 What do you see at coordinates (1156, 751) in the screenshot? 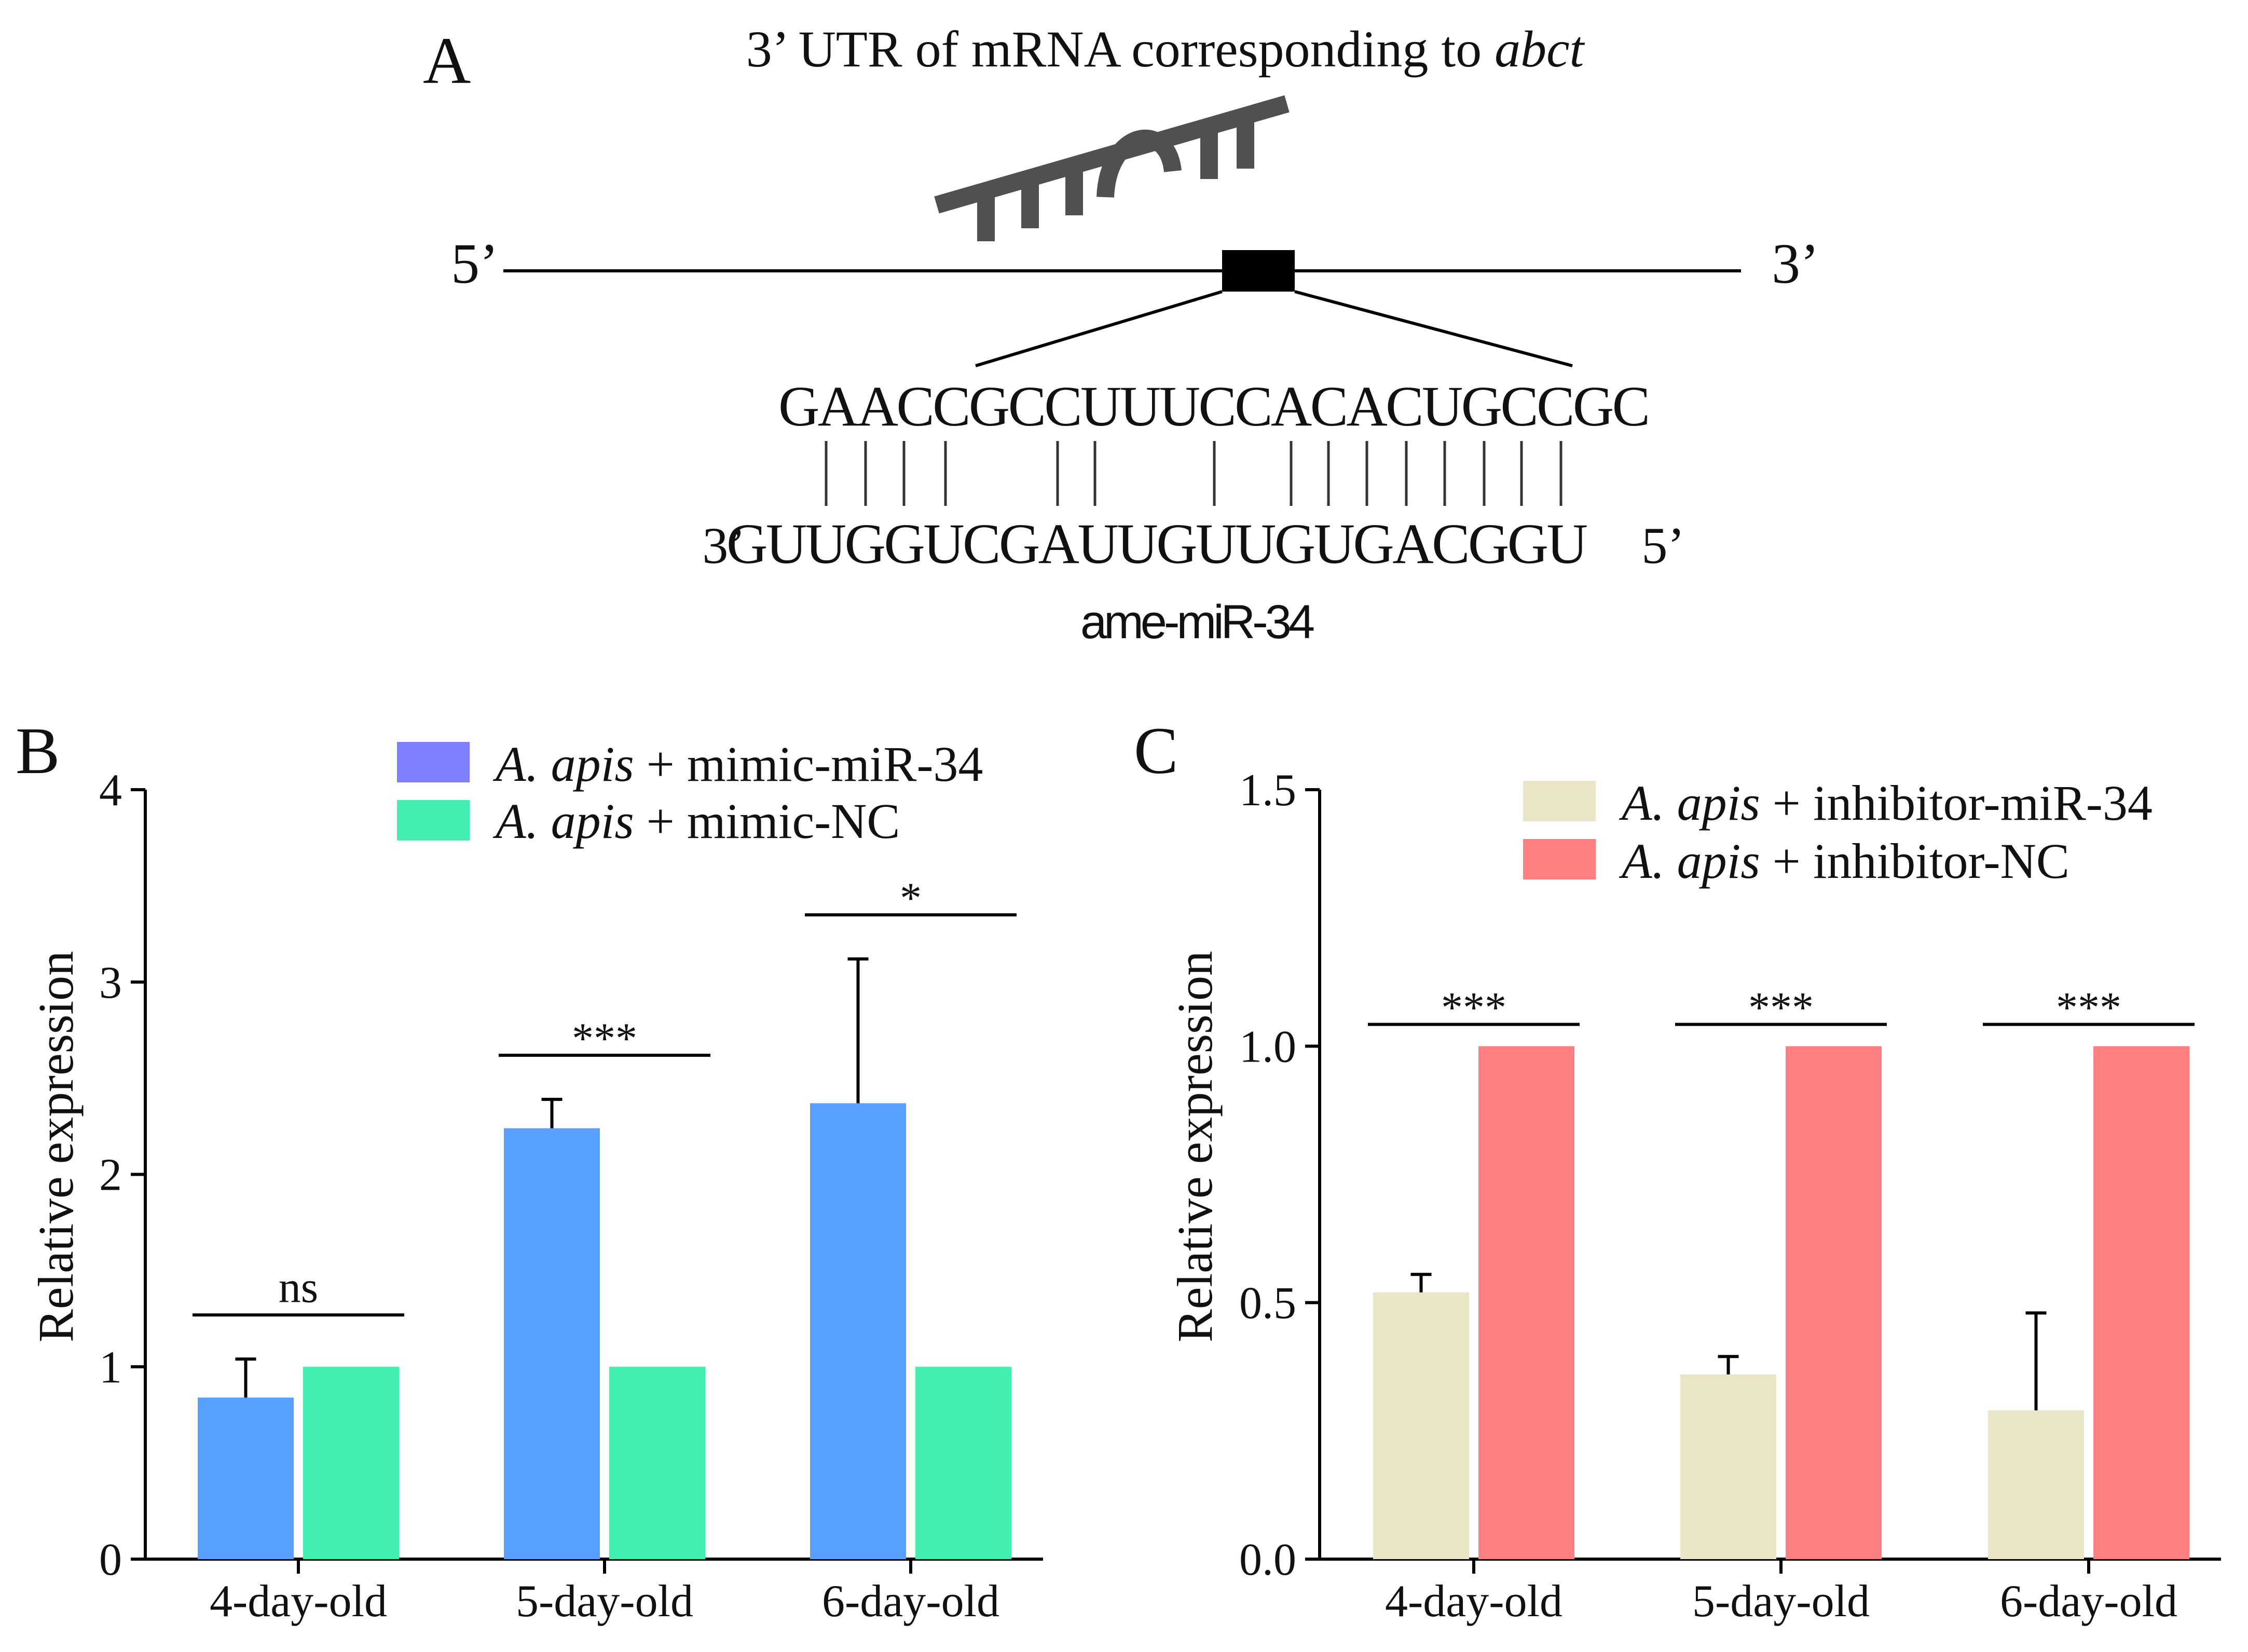
I see `panel-c-letter: C` at bounding box center [1156, 751].